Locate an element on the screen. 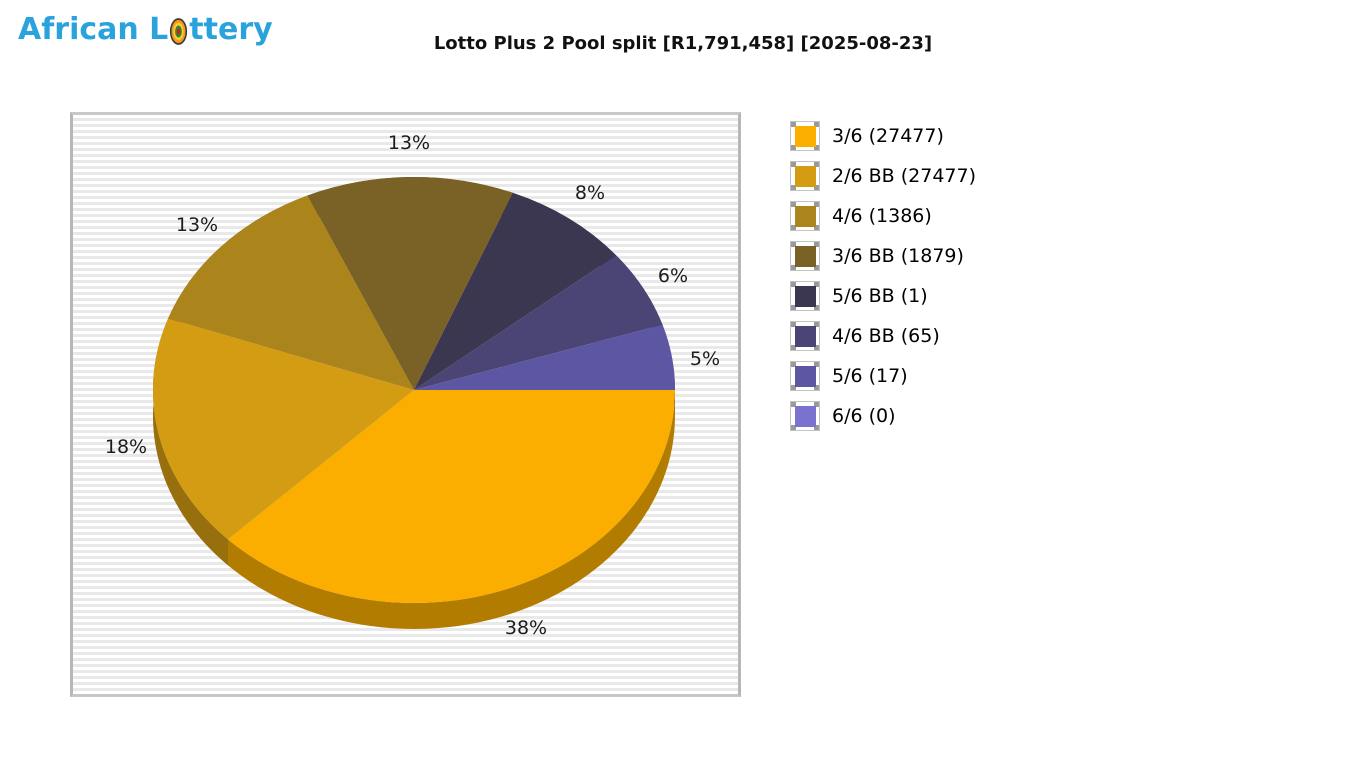 The height and width of the screenshot is (768, 1366). legend-label: 2/6 BB (27477) is located at coordinates (904, 176).